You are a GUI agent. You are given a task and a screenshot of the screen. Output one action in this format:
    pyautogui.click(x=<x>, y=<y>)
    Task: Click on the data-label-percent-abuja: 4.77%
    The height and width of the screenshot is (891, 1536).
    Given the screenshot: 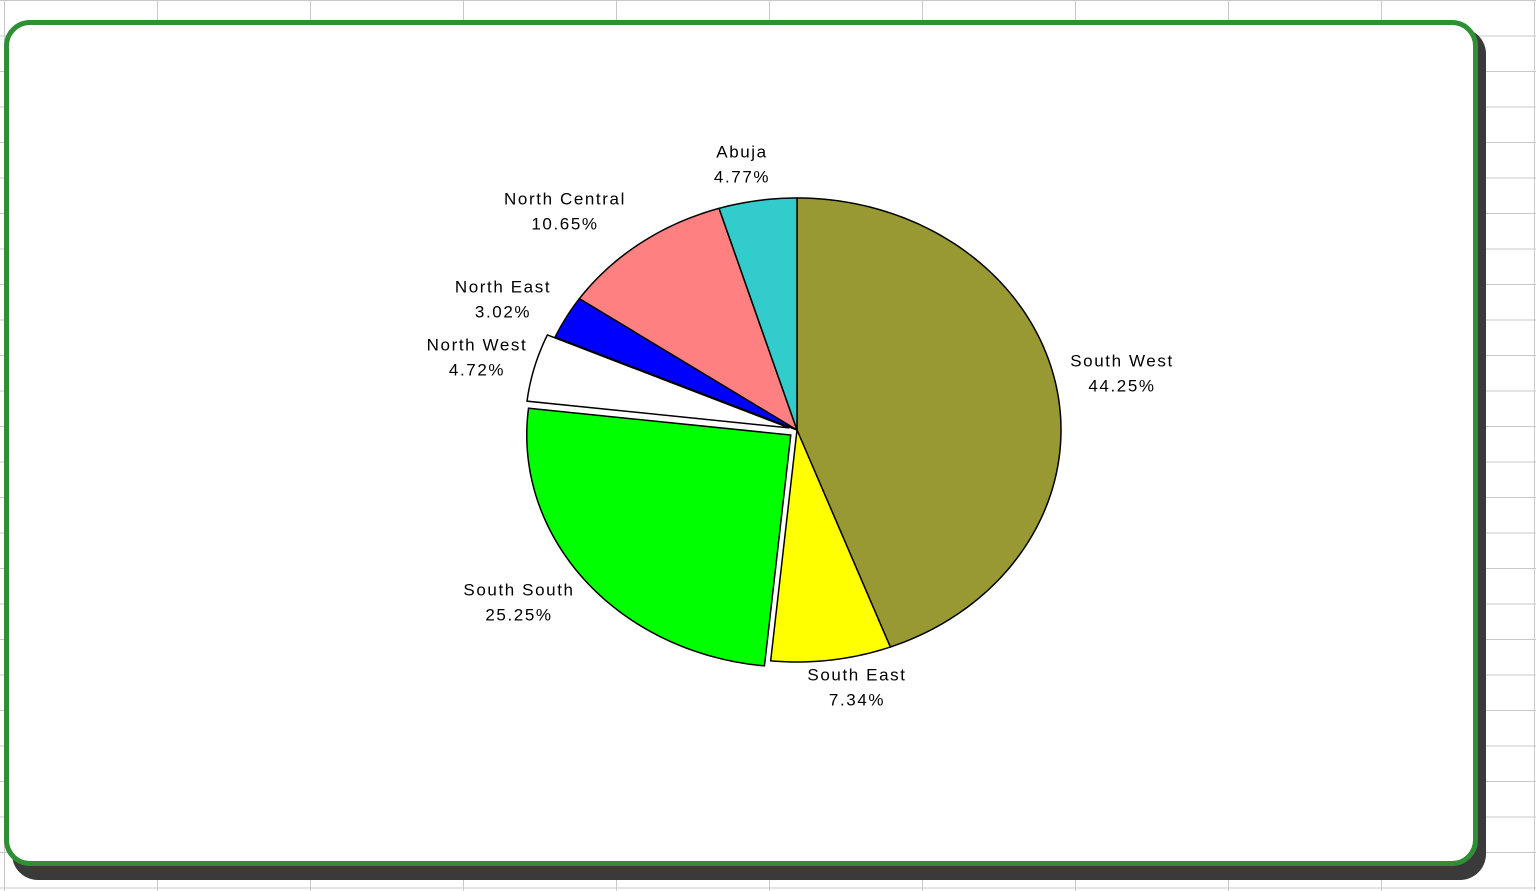 What is the action you would take?
    pyautogui.click(x=742, y=176)
    